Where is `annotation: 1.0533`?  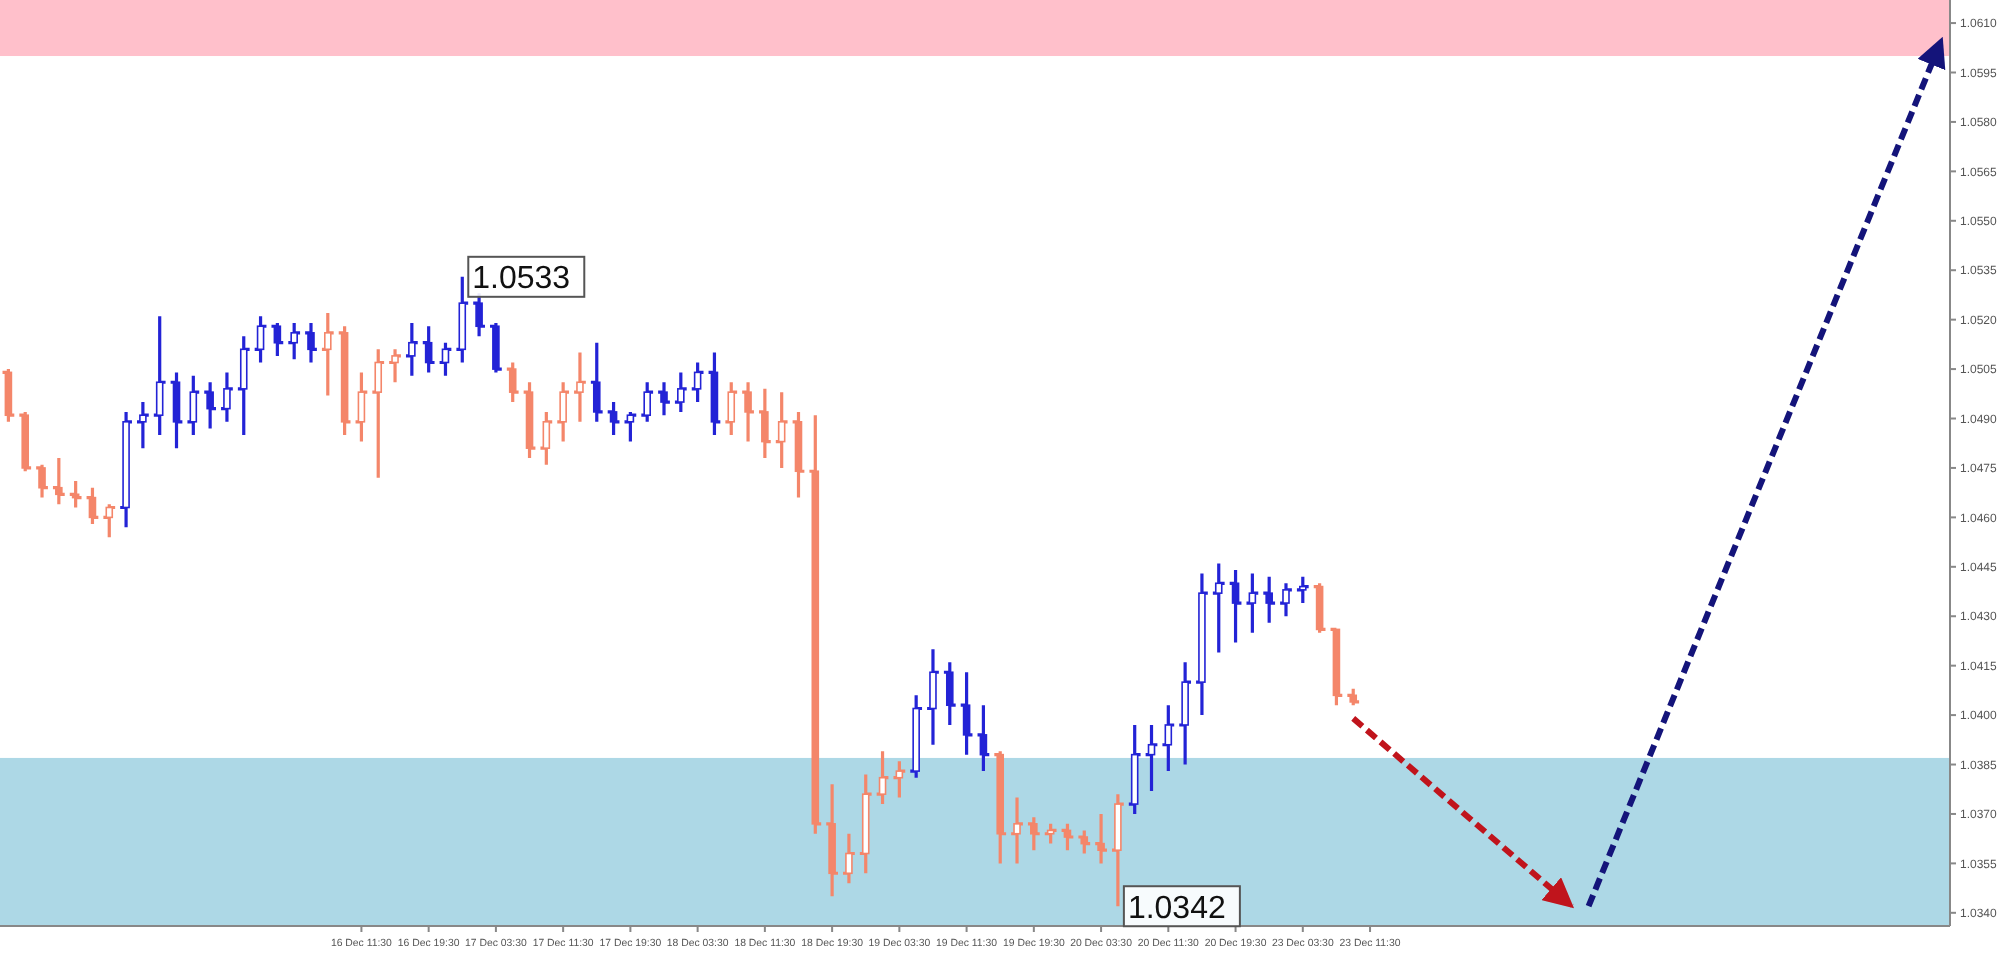 annotation: 1.0533 is located at coordinates (521, 279).